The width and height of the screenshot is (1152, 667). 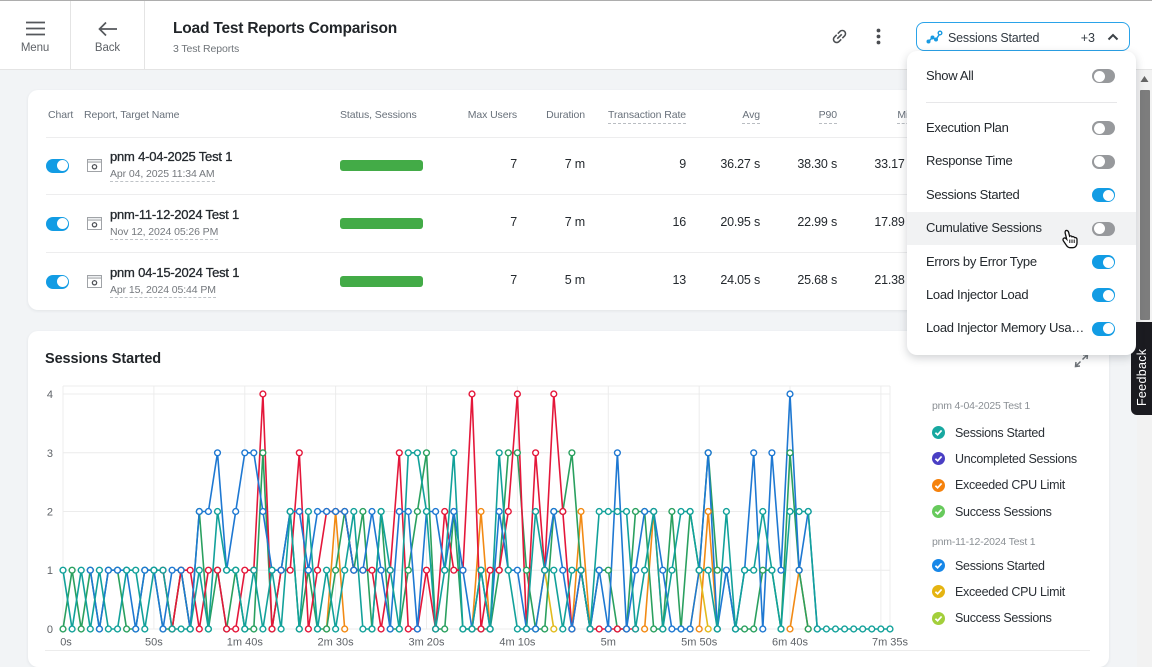 I want to click on svg-text: 5m 50s, so click(x=699, y=643).